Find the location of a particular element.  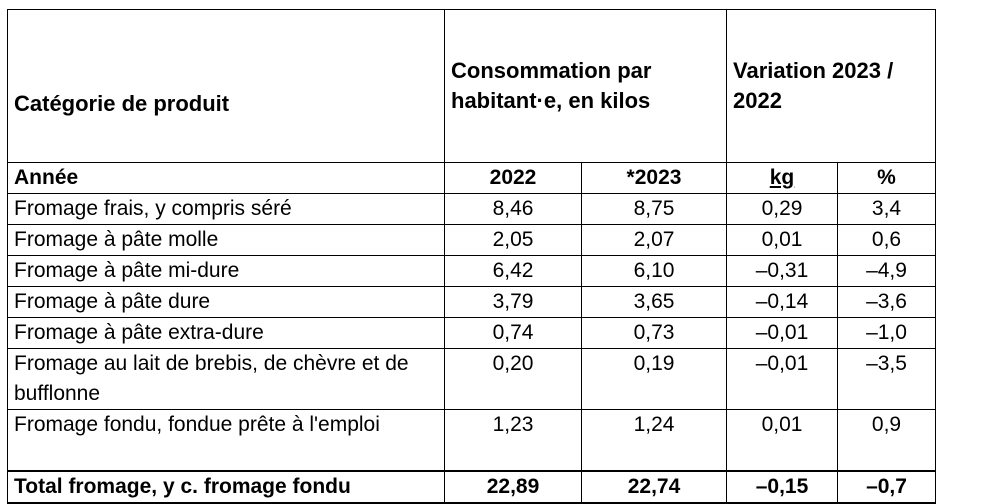

year-row: Année 2022 *2023 kg % is located at coordinates (471, 178).